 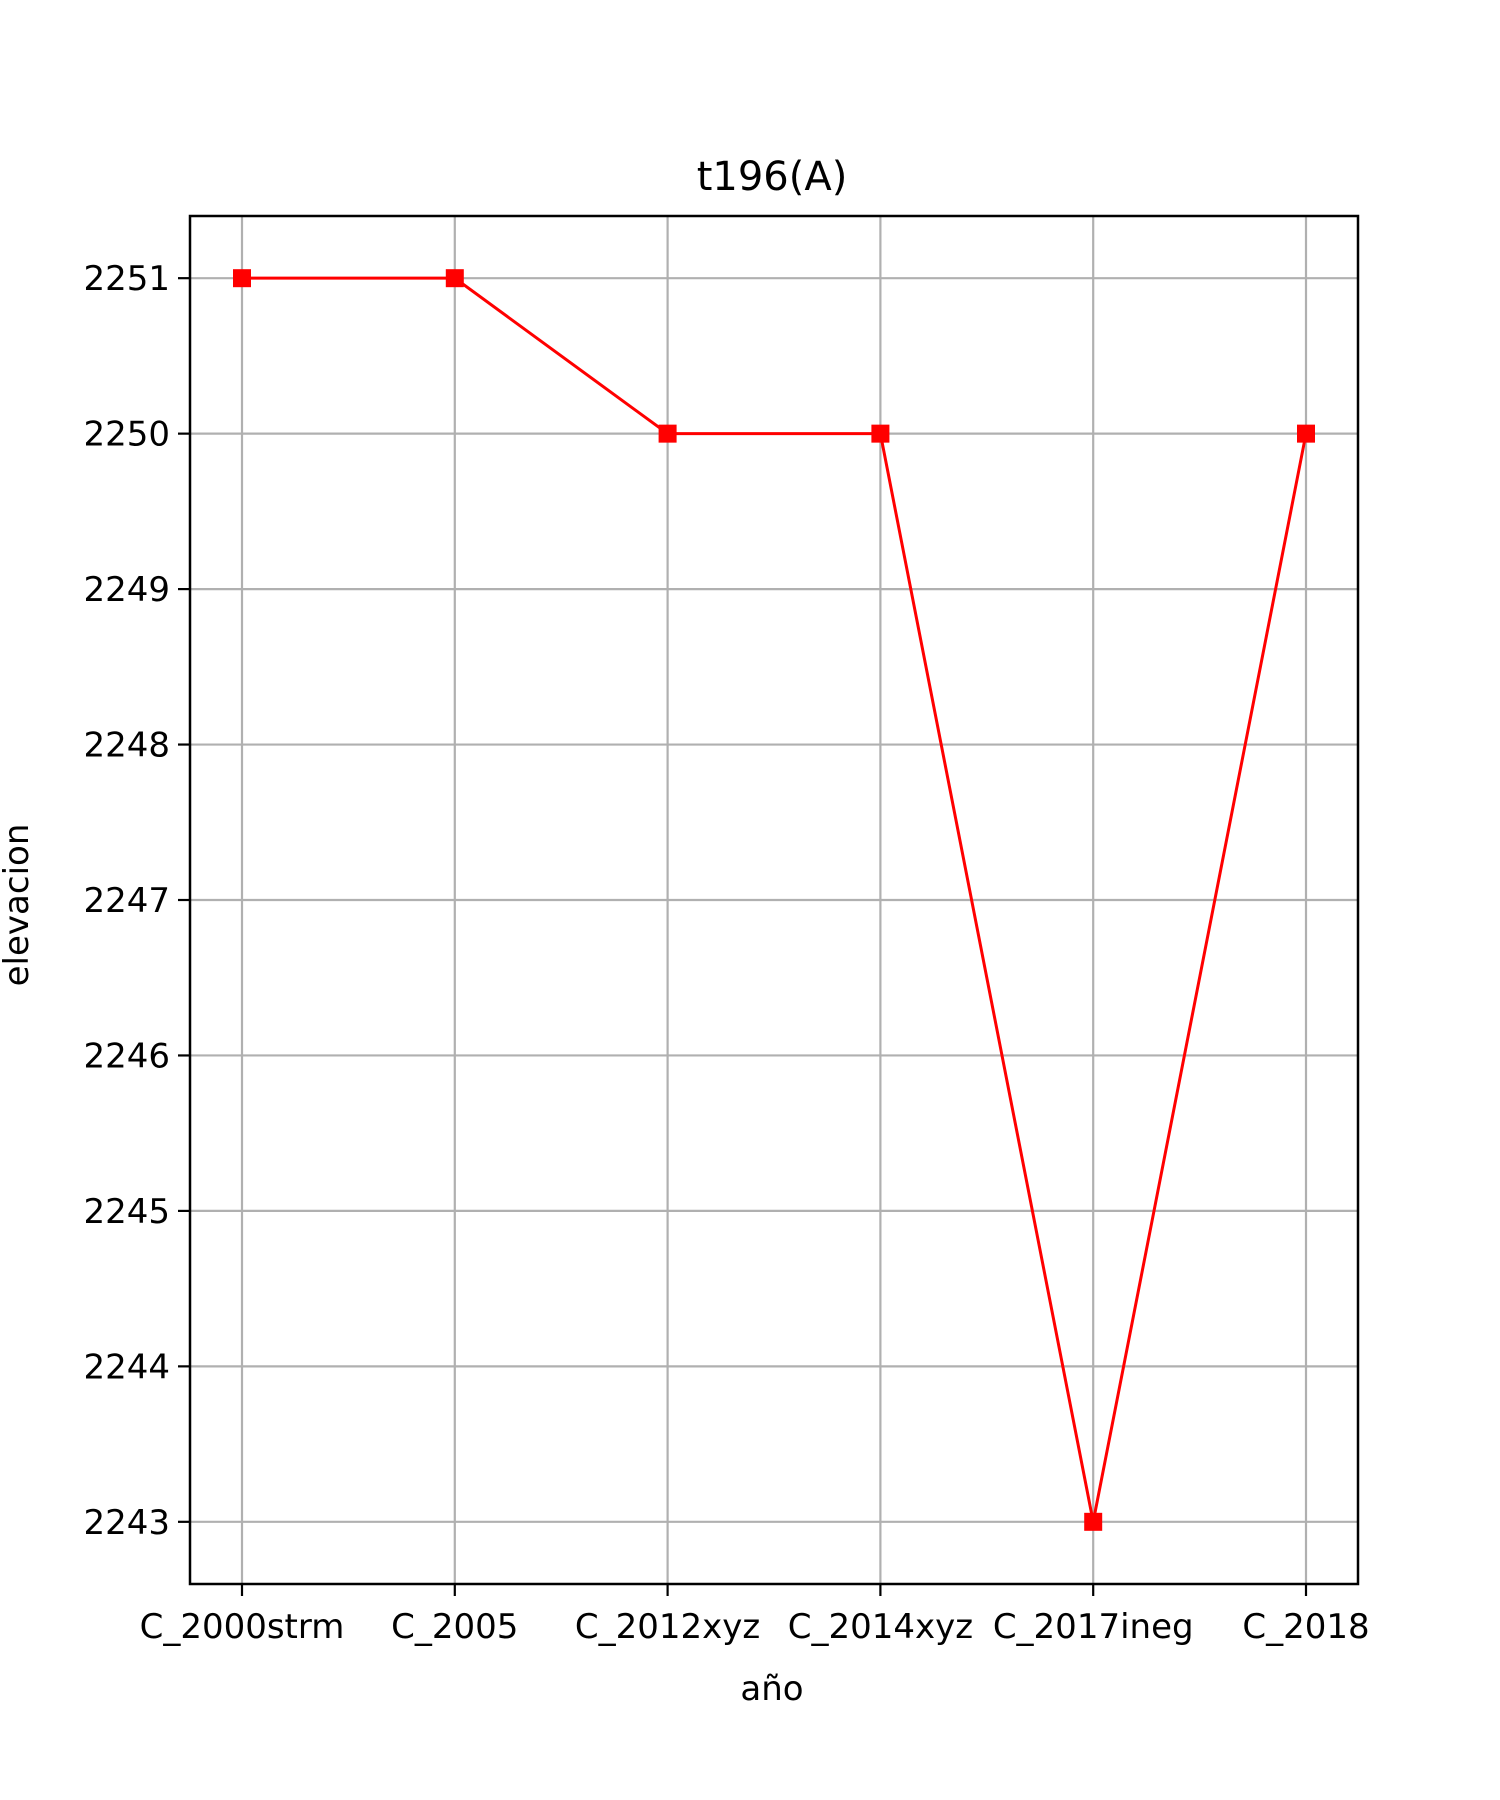 What do you see at coordinates (126, 1367) in the screenshot?
I see `y-tick-label: 2244` at bounding box center [126, 1367].